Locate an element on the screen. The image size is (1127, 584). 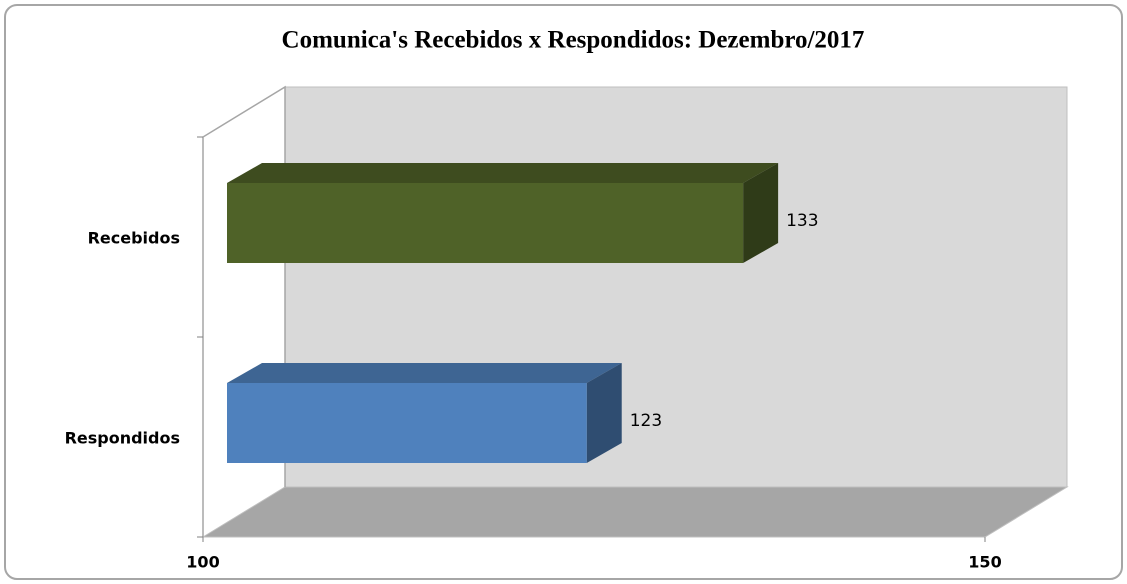
x-tick-label: 100 is located at coordinates (202, 562).